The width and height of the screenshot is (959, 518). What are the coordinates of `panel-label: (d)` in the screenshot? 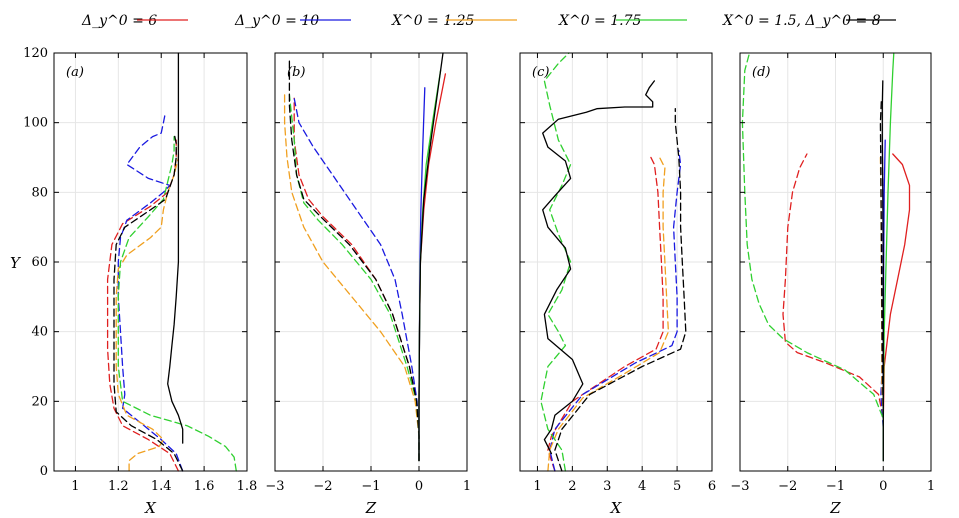 It's located at (761, 72).